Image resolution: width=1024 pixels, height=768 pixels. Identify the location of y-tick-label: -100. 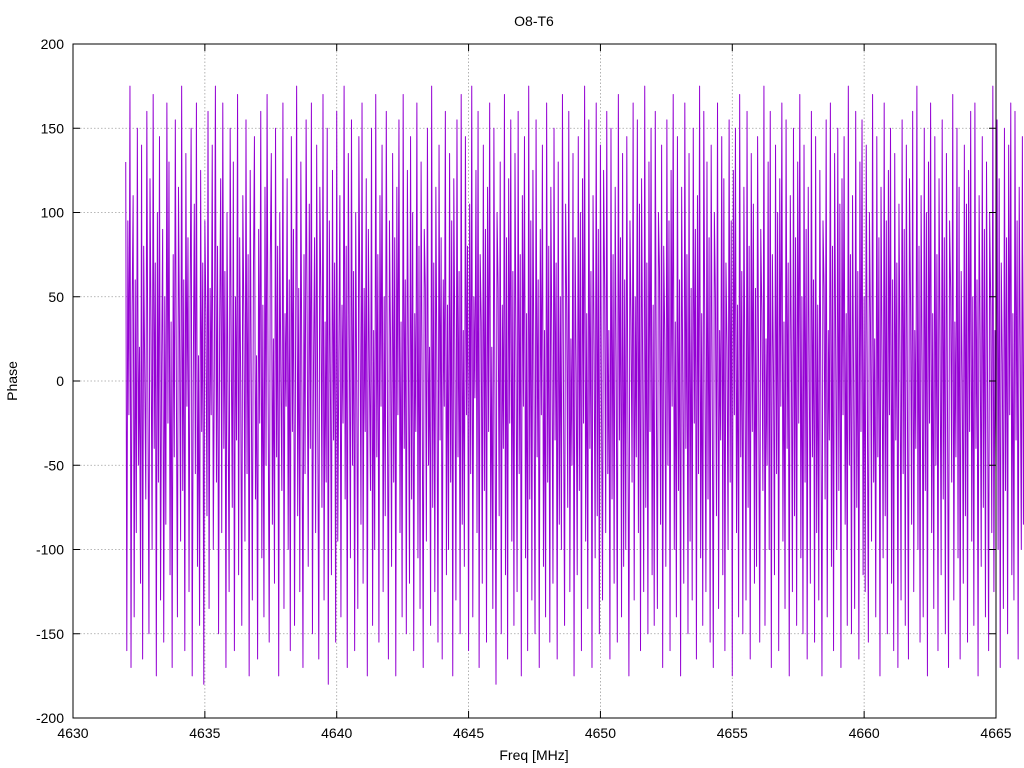
(50, 550).